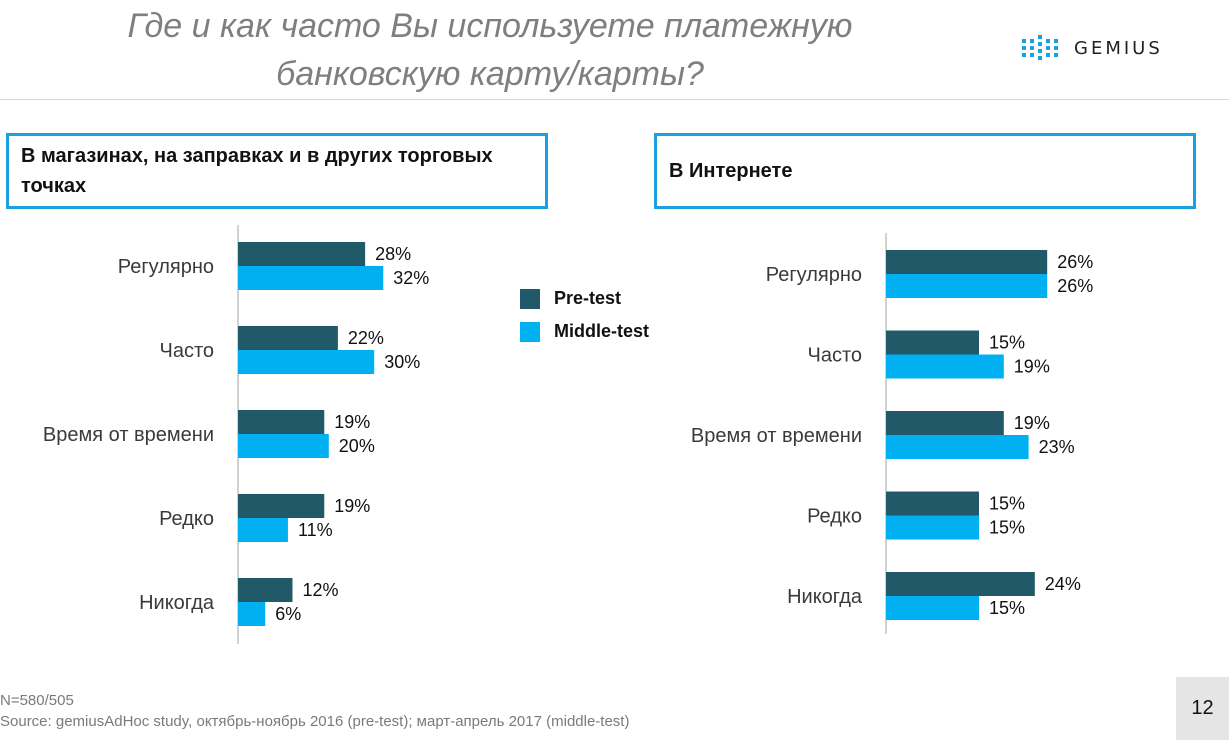  Describe the element at coordinates (1057, 447) in the screenshot. I see `right-data-label: 23%` at that location.